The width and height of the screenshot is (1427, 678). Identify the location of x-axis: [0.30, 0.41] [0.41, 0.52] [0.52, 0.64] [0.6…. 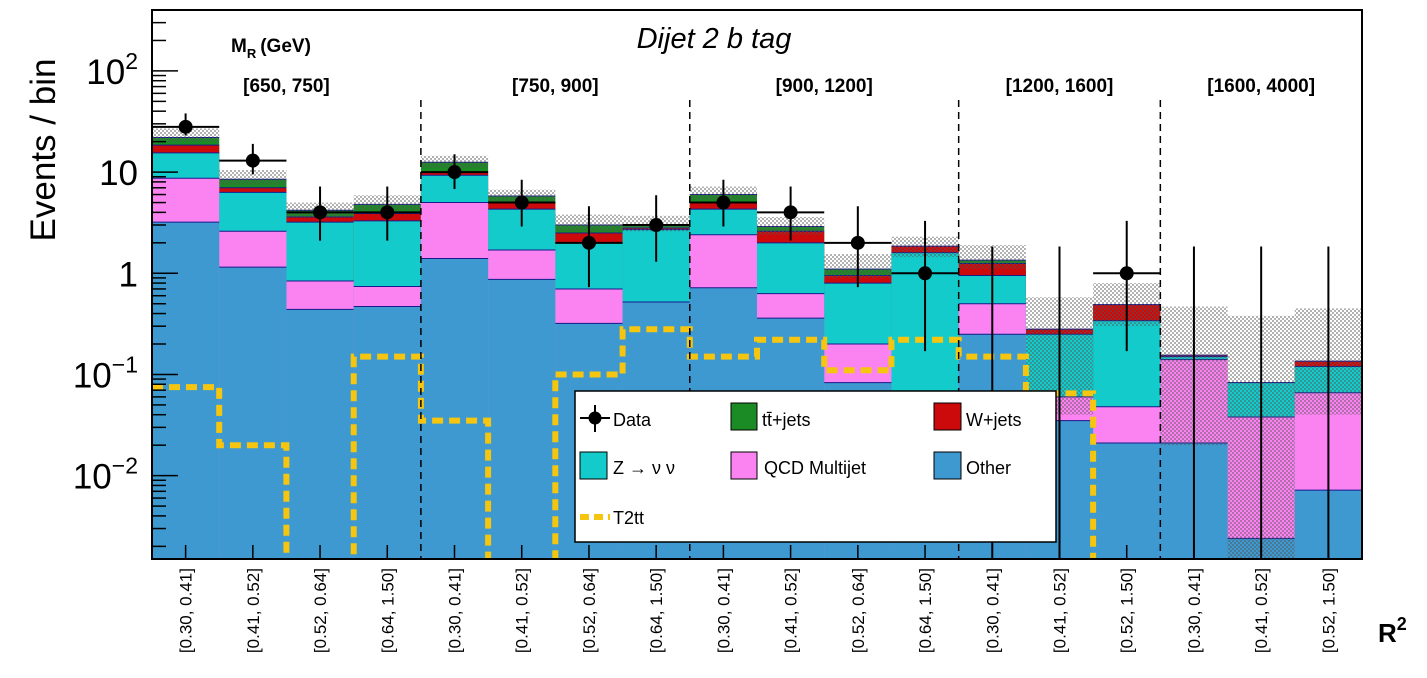
(757, 599).